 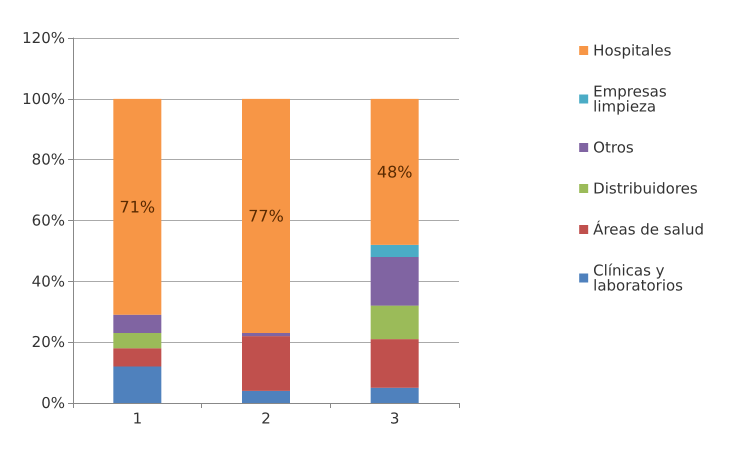 I want to click on legend-label: Hospitales, so click(x=632, y=51).